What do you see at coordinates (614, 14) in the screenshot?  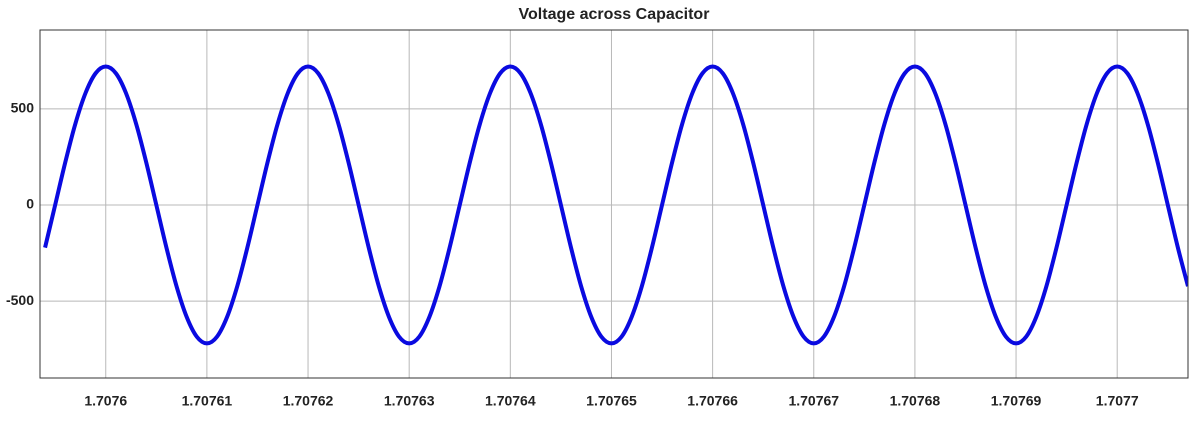 I see `chart-title: Voltage across Capacitor` at bounding box center [614, 14].